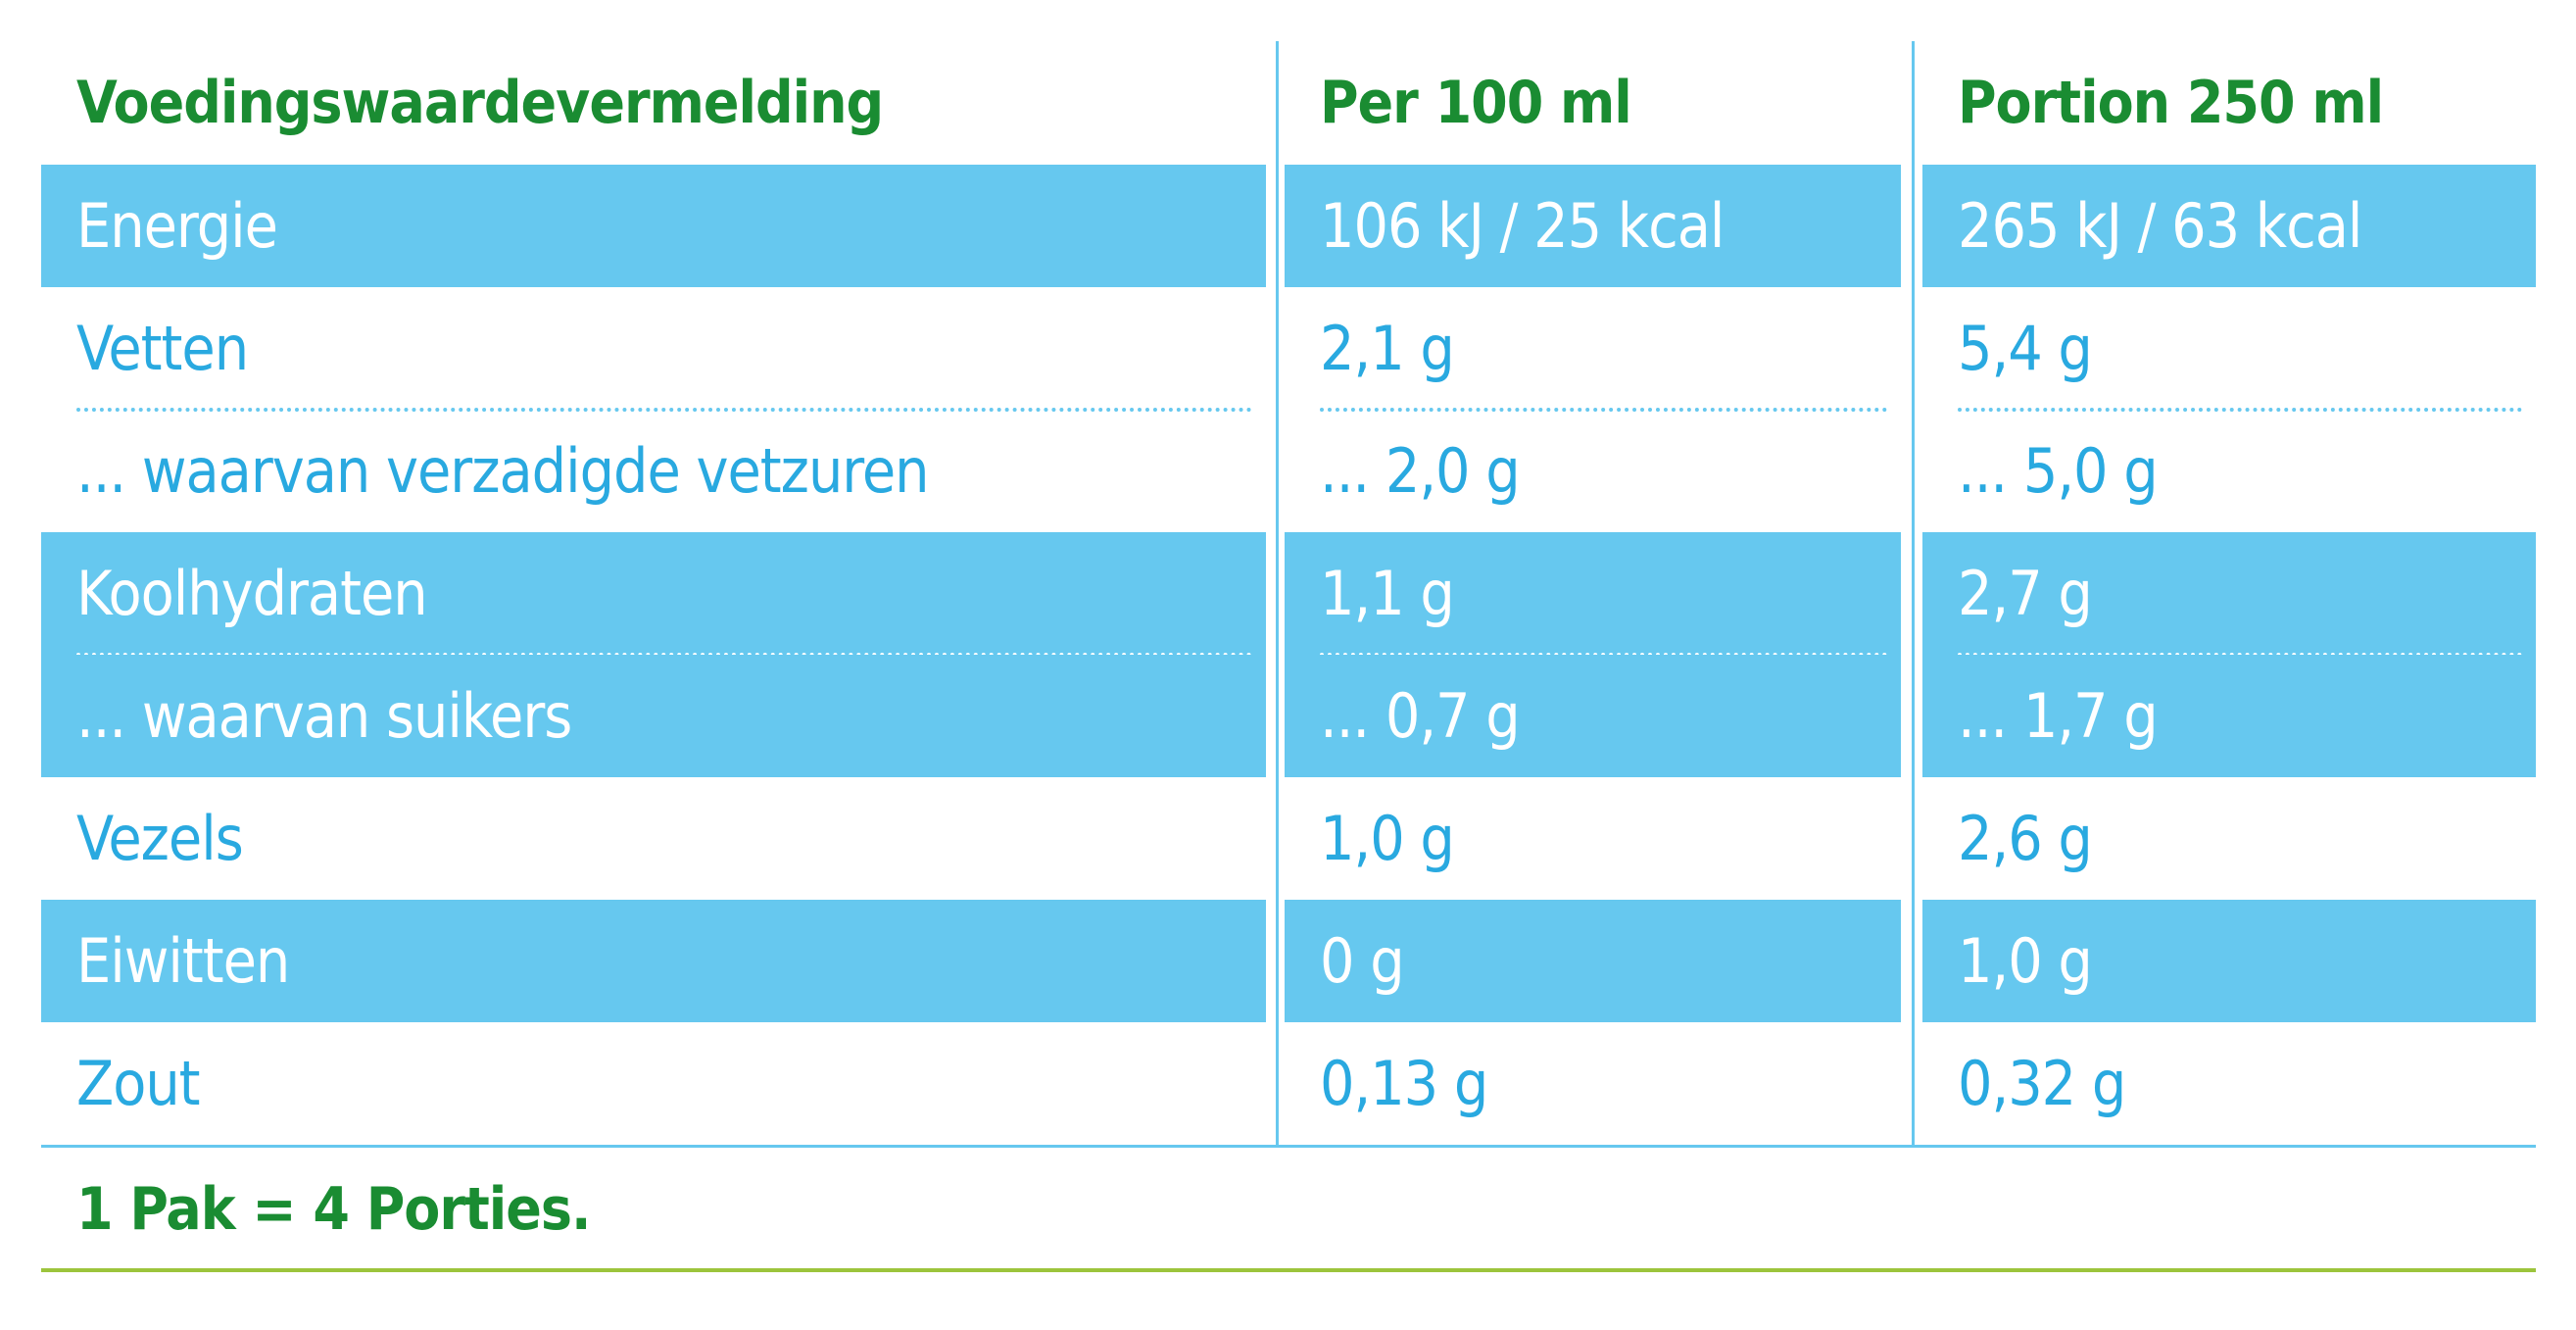  I want to click on table-cell: 2,1 g, so click(1387, 348).